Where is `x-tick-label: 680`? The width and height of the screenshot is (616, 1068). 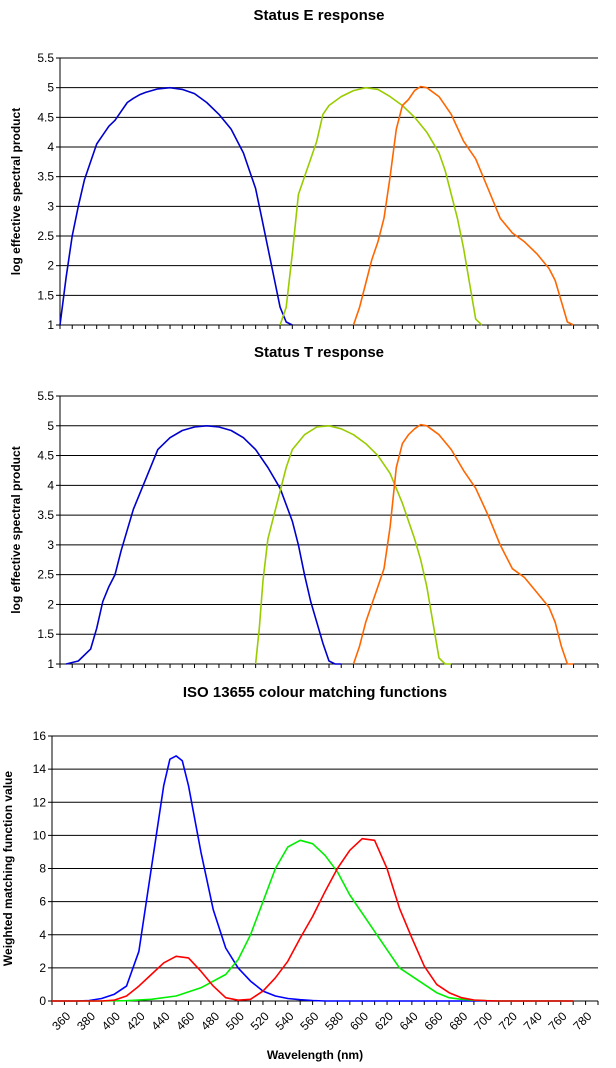 x-tick-label: 680 is located at coordinates (458, 1021).